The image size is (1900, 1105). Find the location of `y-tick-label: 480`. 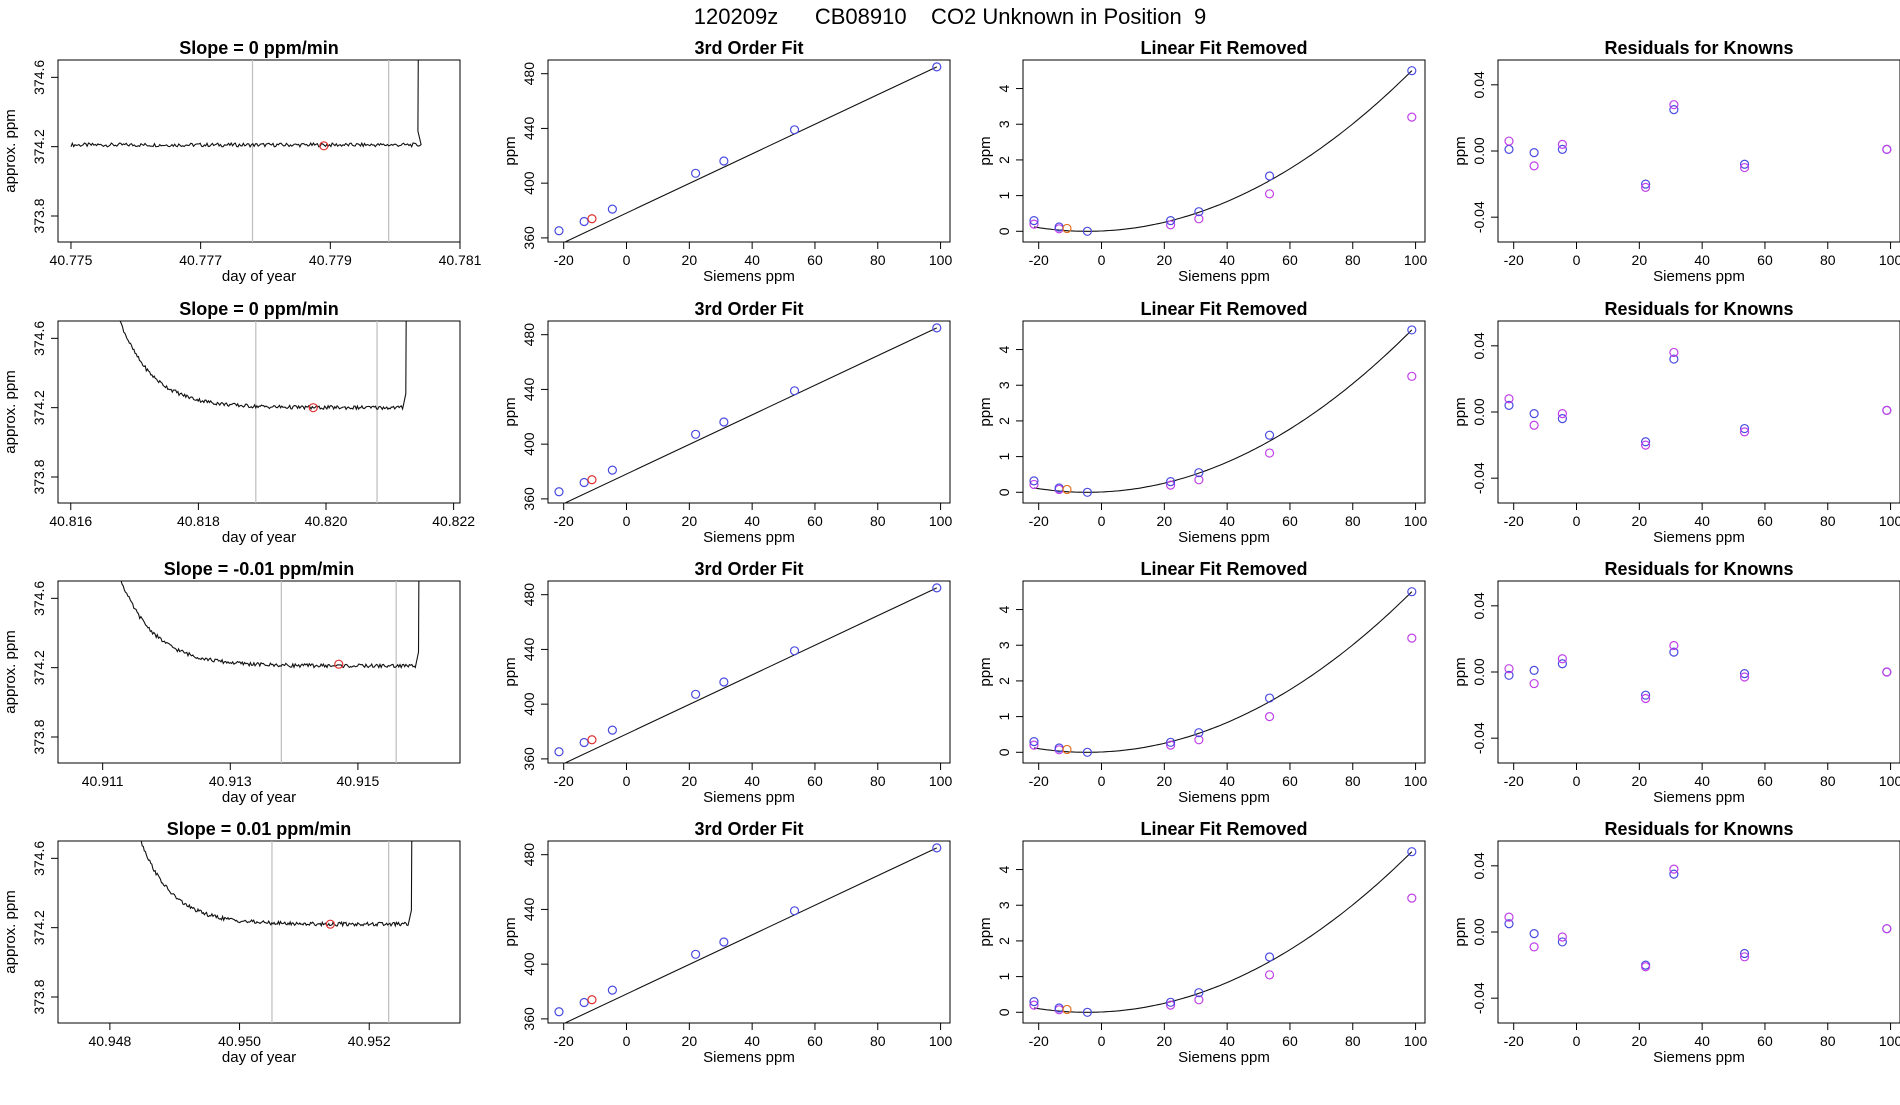

y-tick-label: 480 is located at coordinates (529, 855).